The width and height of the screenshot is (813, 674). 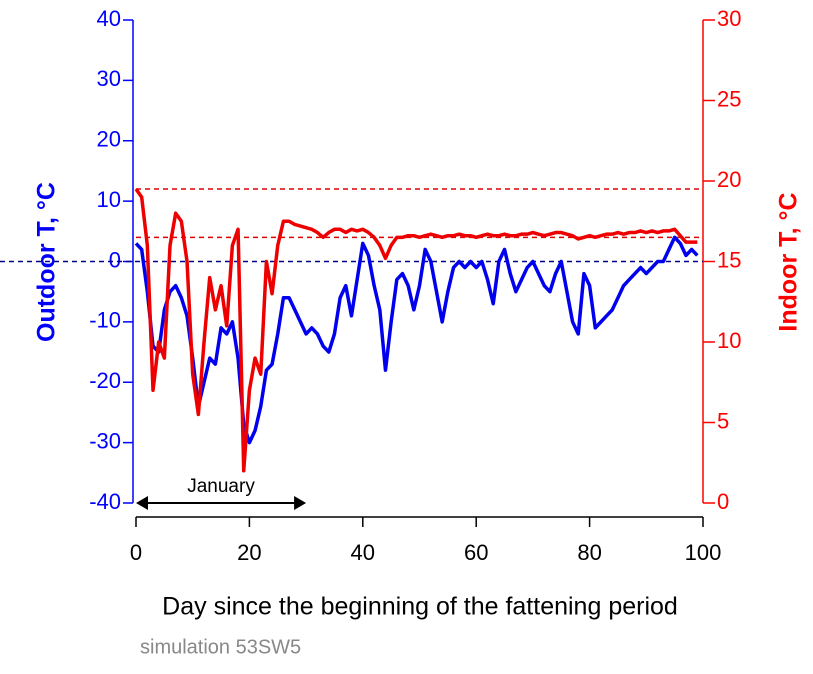 I want to click on y-tick-label: -40, so click(x=105, y=501).